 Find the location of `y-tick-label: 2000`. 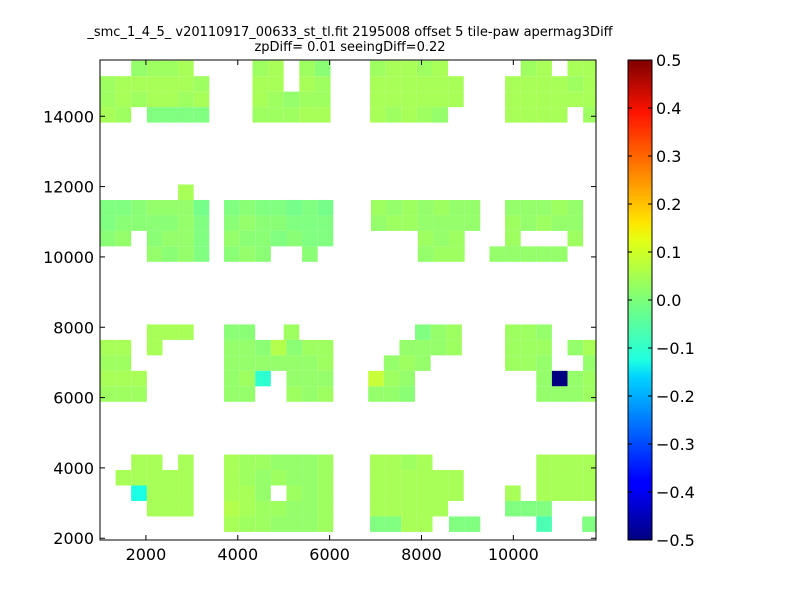

y-tick-label: 2000 is located at coordinates (73, 538).